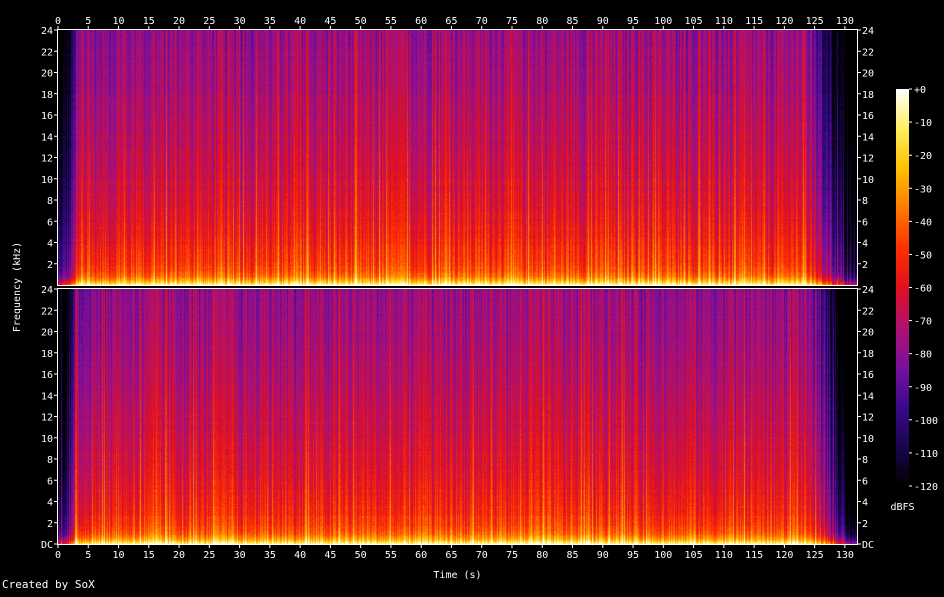 The width and height of the screenshot is (944, 597). I want to click on x-tick-label-top: 35, so click(270, 21).